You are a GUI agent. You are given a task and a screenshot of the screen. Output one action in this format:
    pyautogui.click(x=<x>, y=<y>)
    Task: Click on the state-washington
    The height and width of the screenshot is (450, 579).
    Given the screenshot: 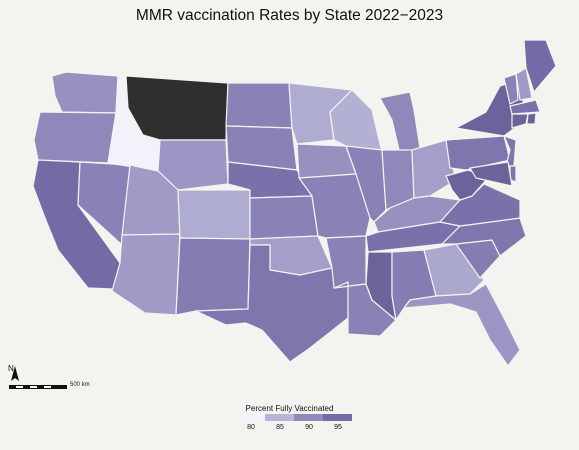 What is the action you would take?
    pyautogui.click(x=85, y=92)
    